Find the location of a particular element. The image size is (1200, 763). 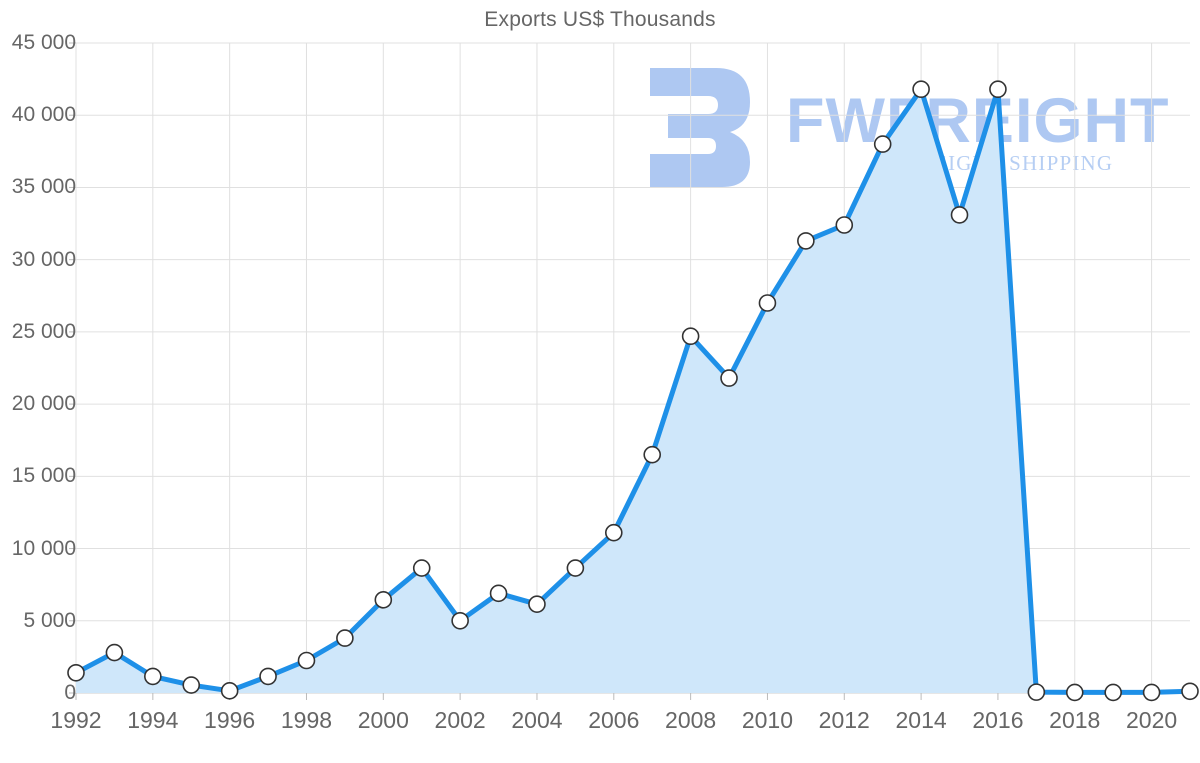

y-axis-label: 40 000 is located at coordinates (43, 115).